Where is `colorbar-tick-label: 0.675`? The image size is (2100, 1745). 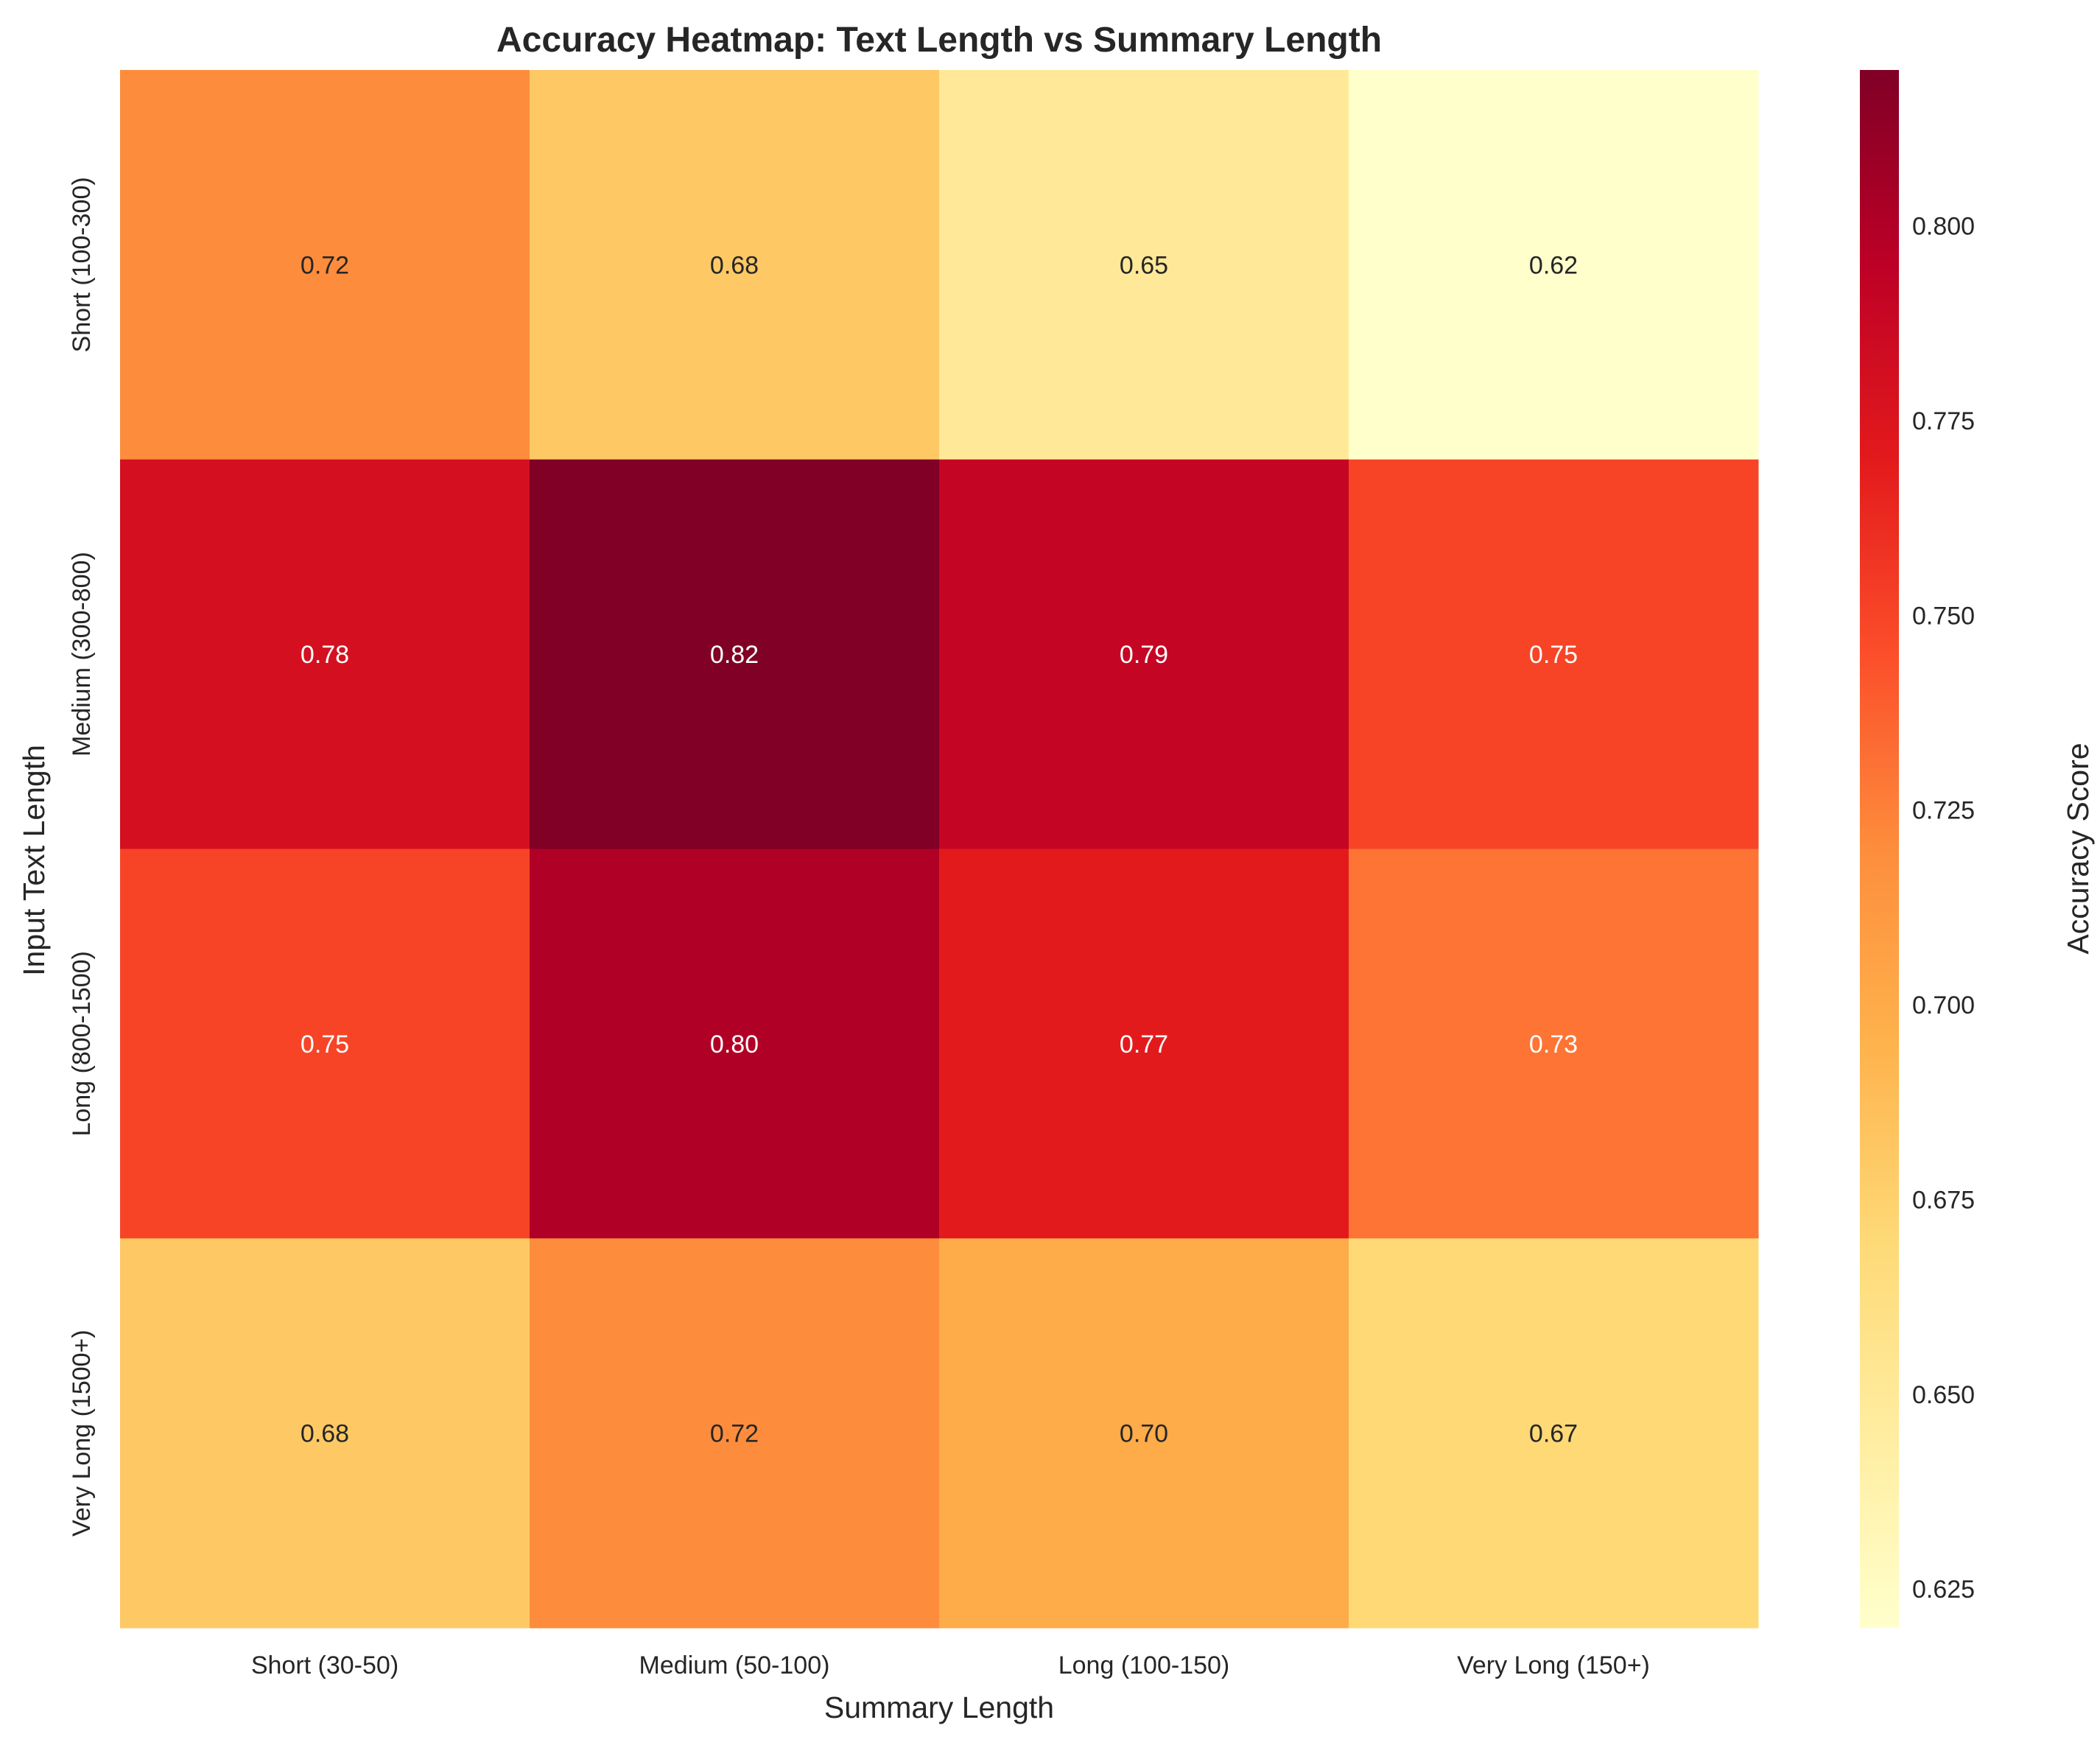 colorbar-tick-label: 0.675 is located at coordinates (1944, 1200).